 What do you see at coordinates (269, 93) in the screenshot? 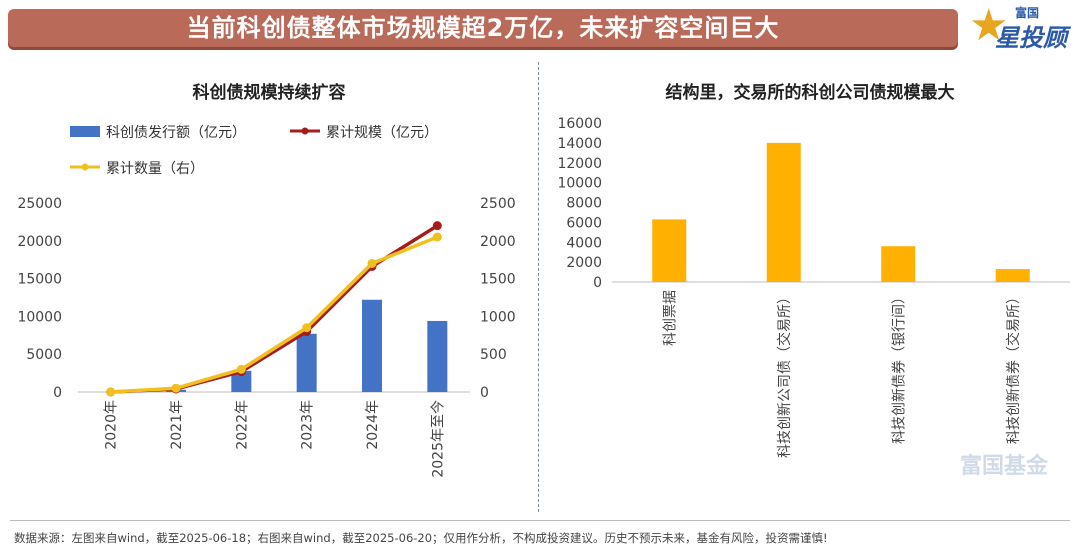
I see `left-chart-title: 科创债规模持续扩容` at bounding box center [269, 93].